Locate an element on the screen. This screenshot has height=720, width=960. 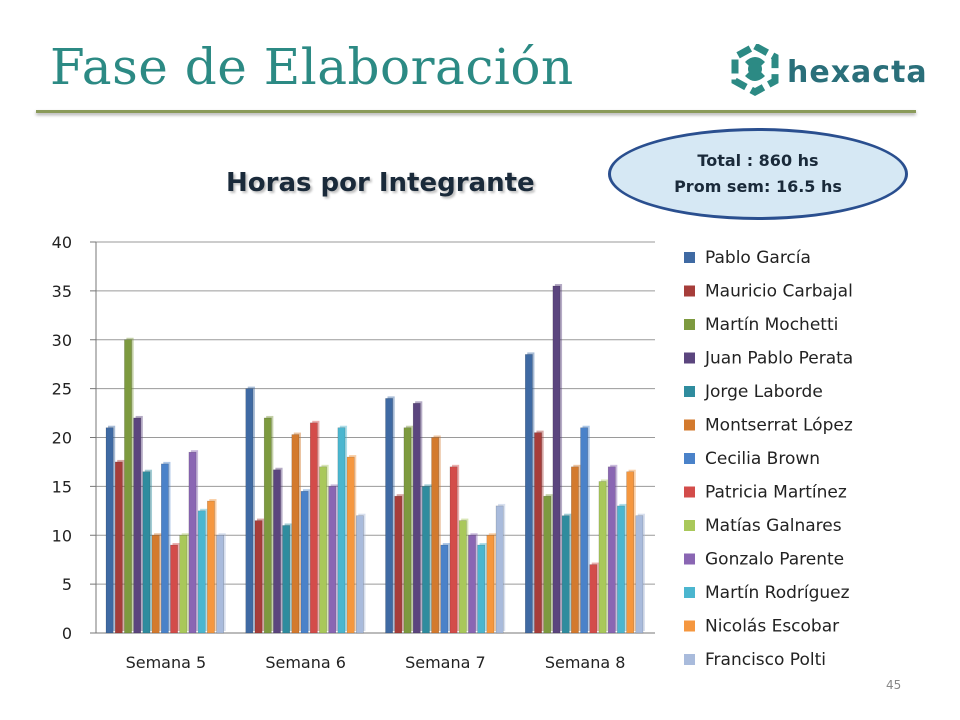
y-tick-label: 40 is located at coordinates (62, 242).